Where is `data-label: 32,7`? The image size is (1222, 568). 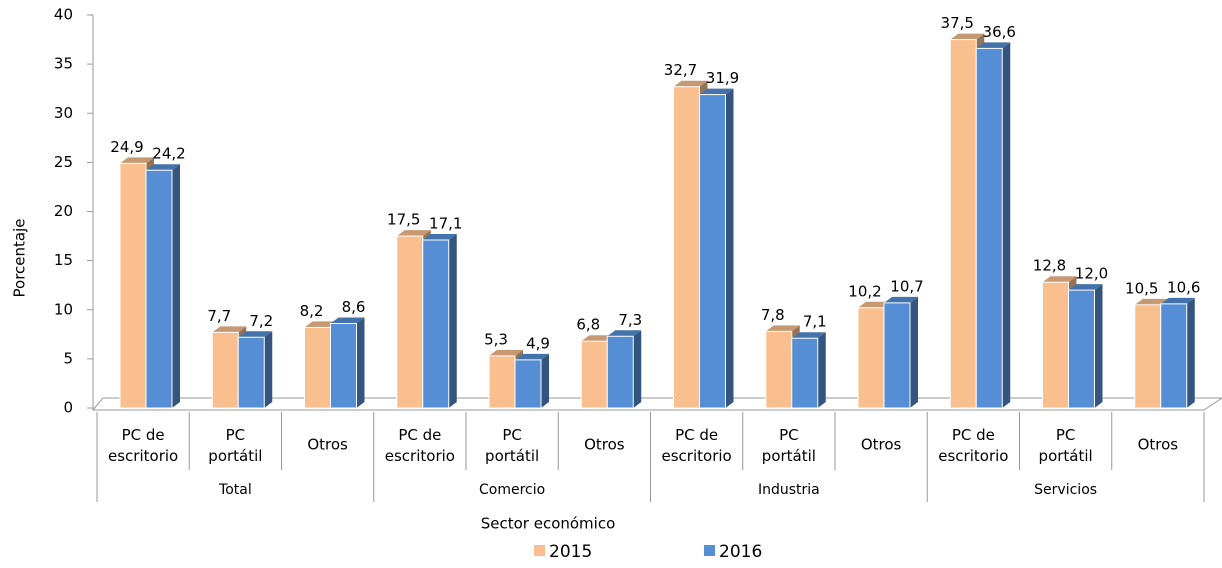
data-label: 32,7 is located at coordinates (680, 70).